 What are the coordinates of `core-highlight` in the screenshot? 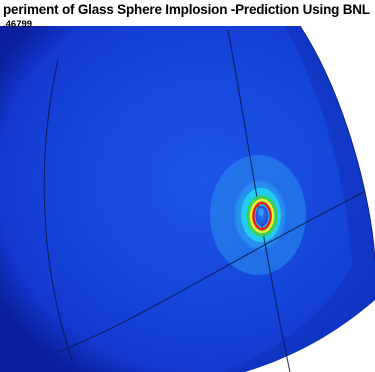 It's located at (261, 212).